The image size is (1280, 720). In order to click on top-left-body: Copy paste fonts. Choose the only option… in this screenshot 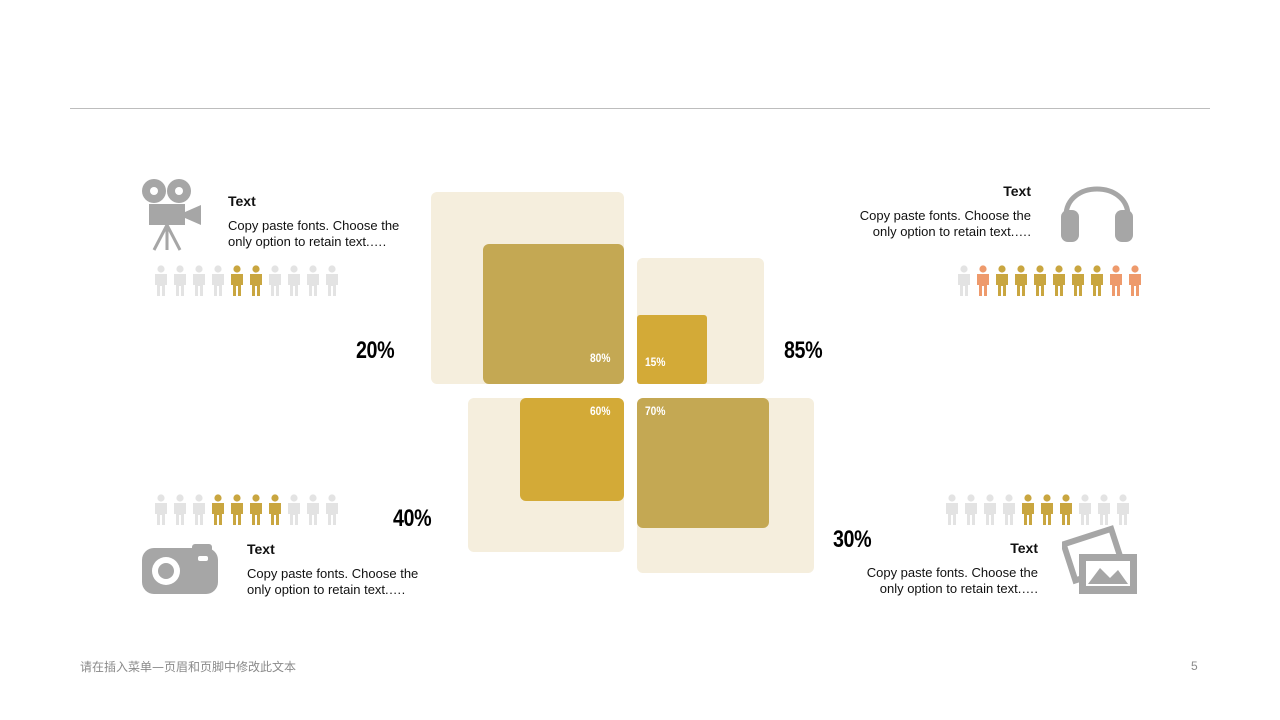, I will do `click(314, 233)`.